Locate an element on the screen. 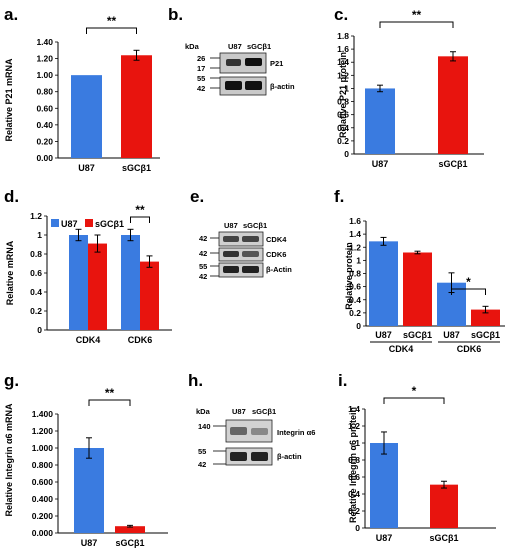  chart-d-ytick-label: 1 is located at coordinates (39, 235).